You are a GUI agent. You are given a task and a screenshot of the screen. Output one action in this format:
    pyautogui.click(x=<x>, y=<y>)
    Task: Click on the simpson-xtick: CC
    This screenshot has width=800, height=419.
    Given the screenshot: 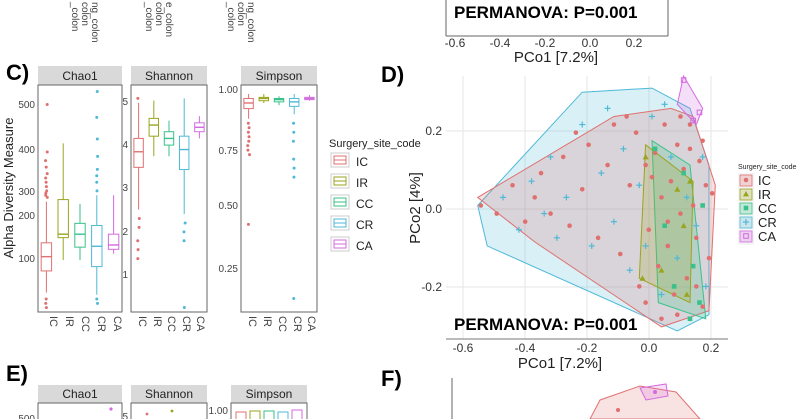 What is the action you would take?
    pyautogui.click(x=282, y=324)
    